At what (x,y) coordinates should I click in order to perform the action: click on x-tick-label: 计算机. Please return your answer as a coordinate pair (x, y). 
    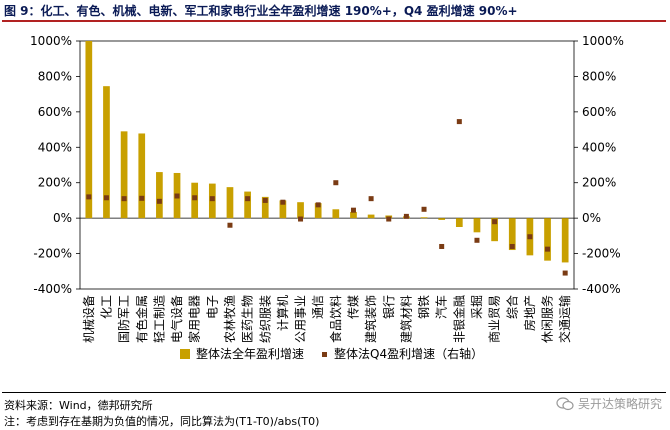
    Looking at the image, I should click on (282, 313).